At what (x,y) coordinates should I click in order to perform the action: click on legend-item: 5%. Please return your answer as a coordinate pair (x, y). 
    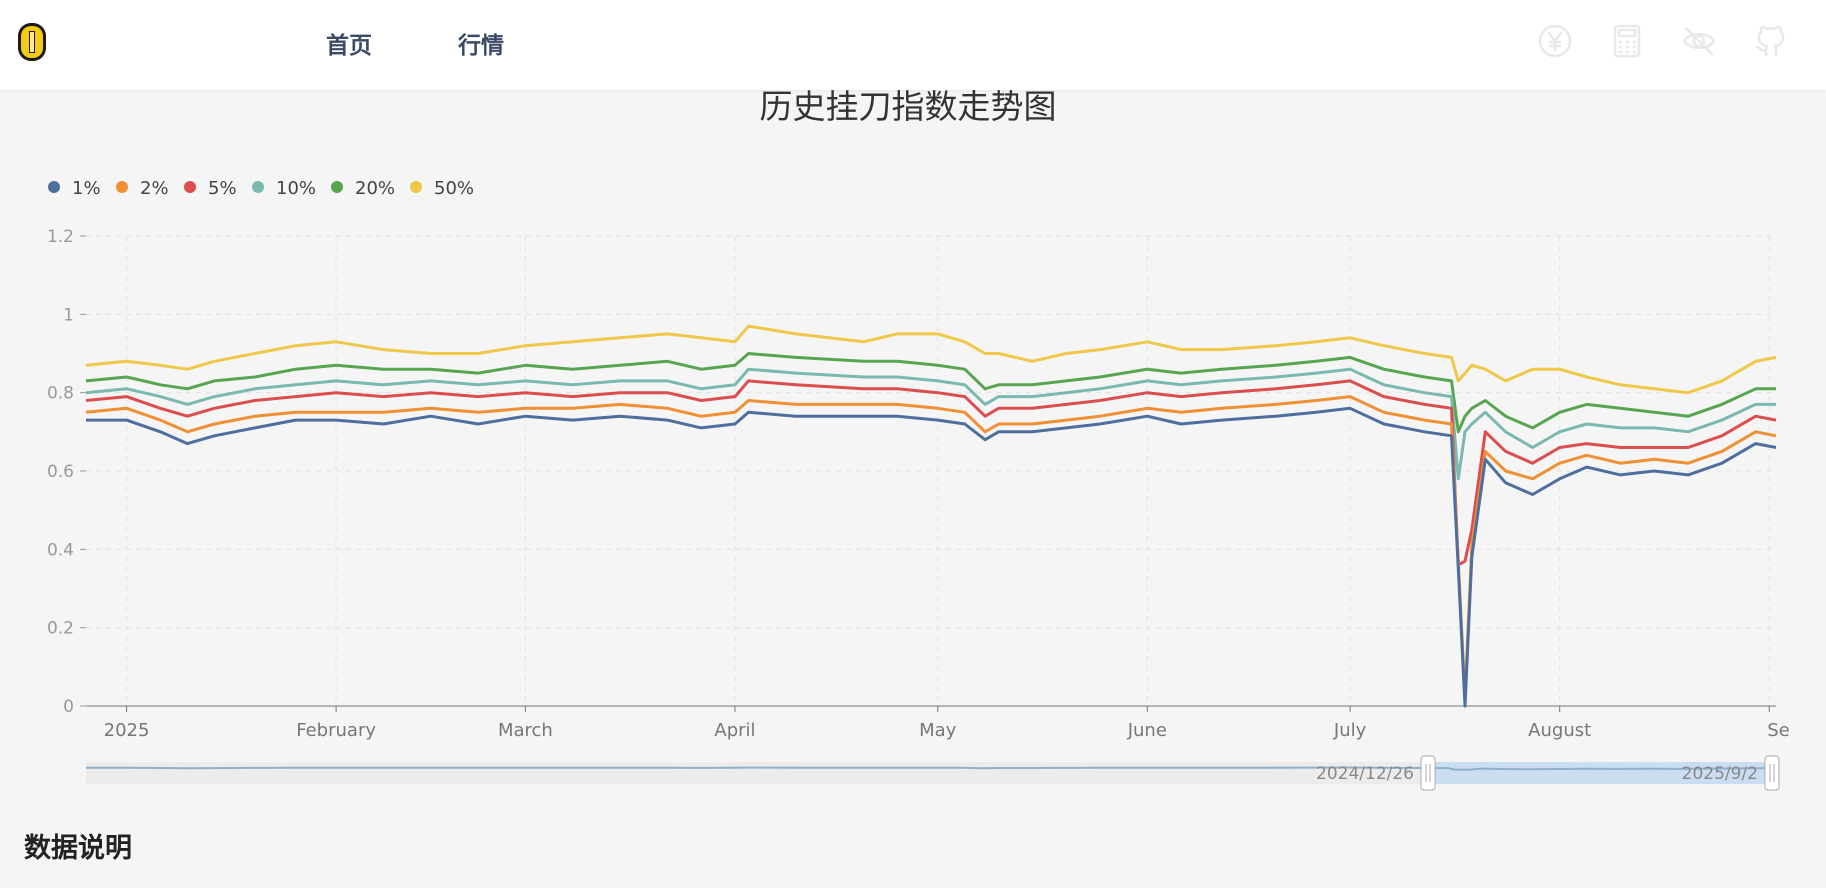
    Looking at the image, I should click on (210, 188).